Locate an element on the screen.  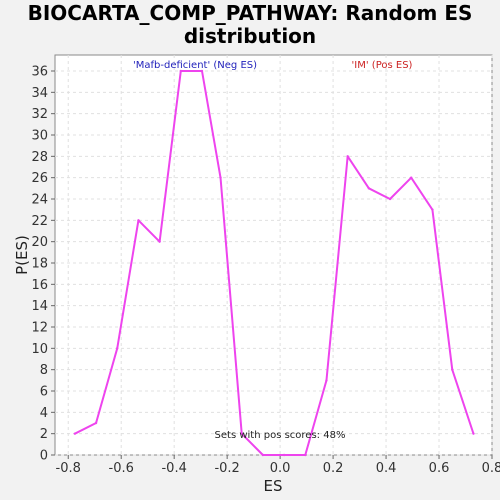
y-tick-label: 30 is located at coordinates (39, 136).